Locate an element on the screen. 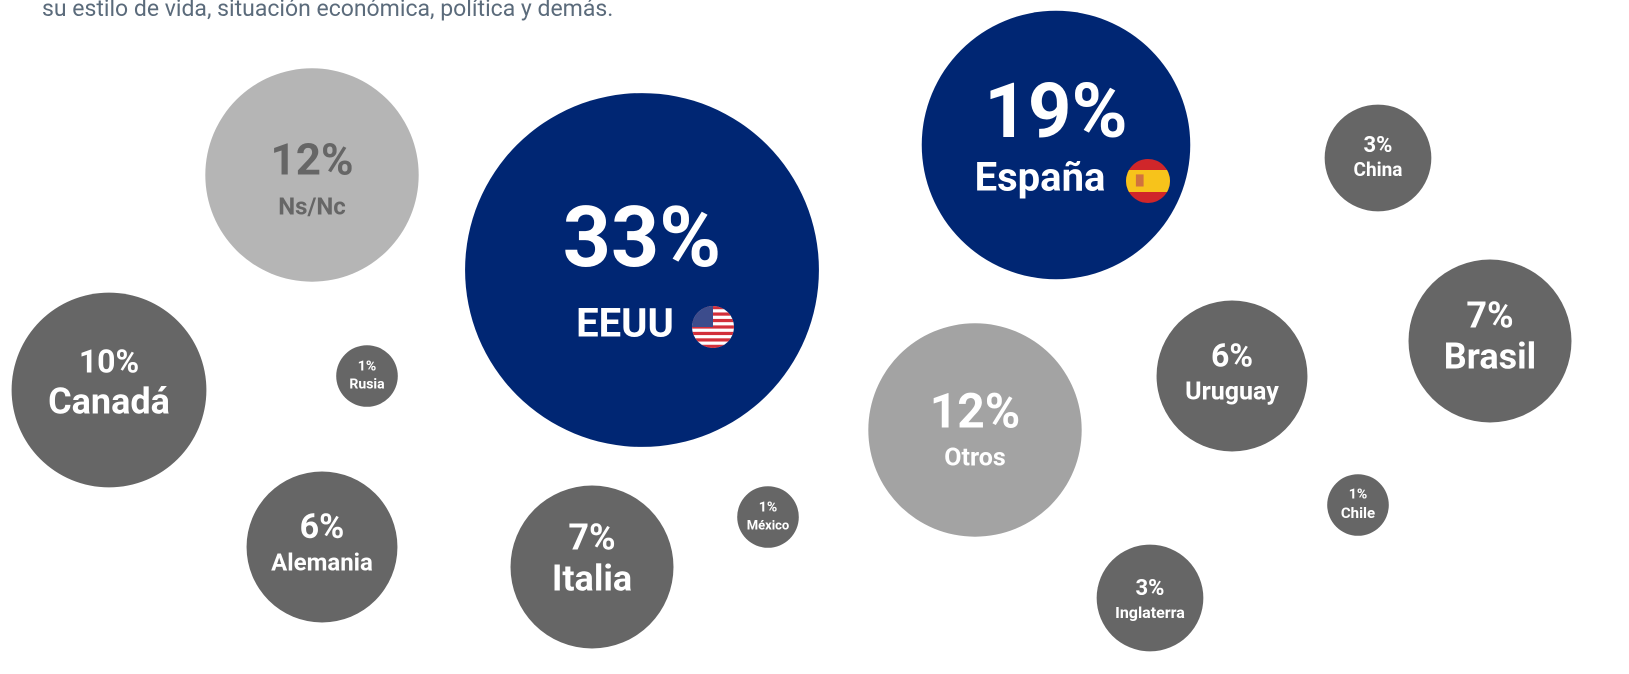 This screenshot has height=674, width=1629. category-label: España is located at coordinates (1040, 177).